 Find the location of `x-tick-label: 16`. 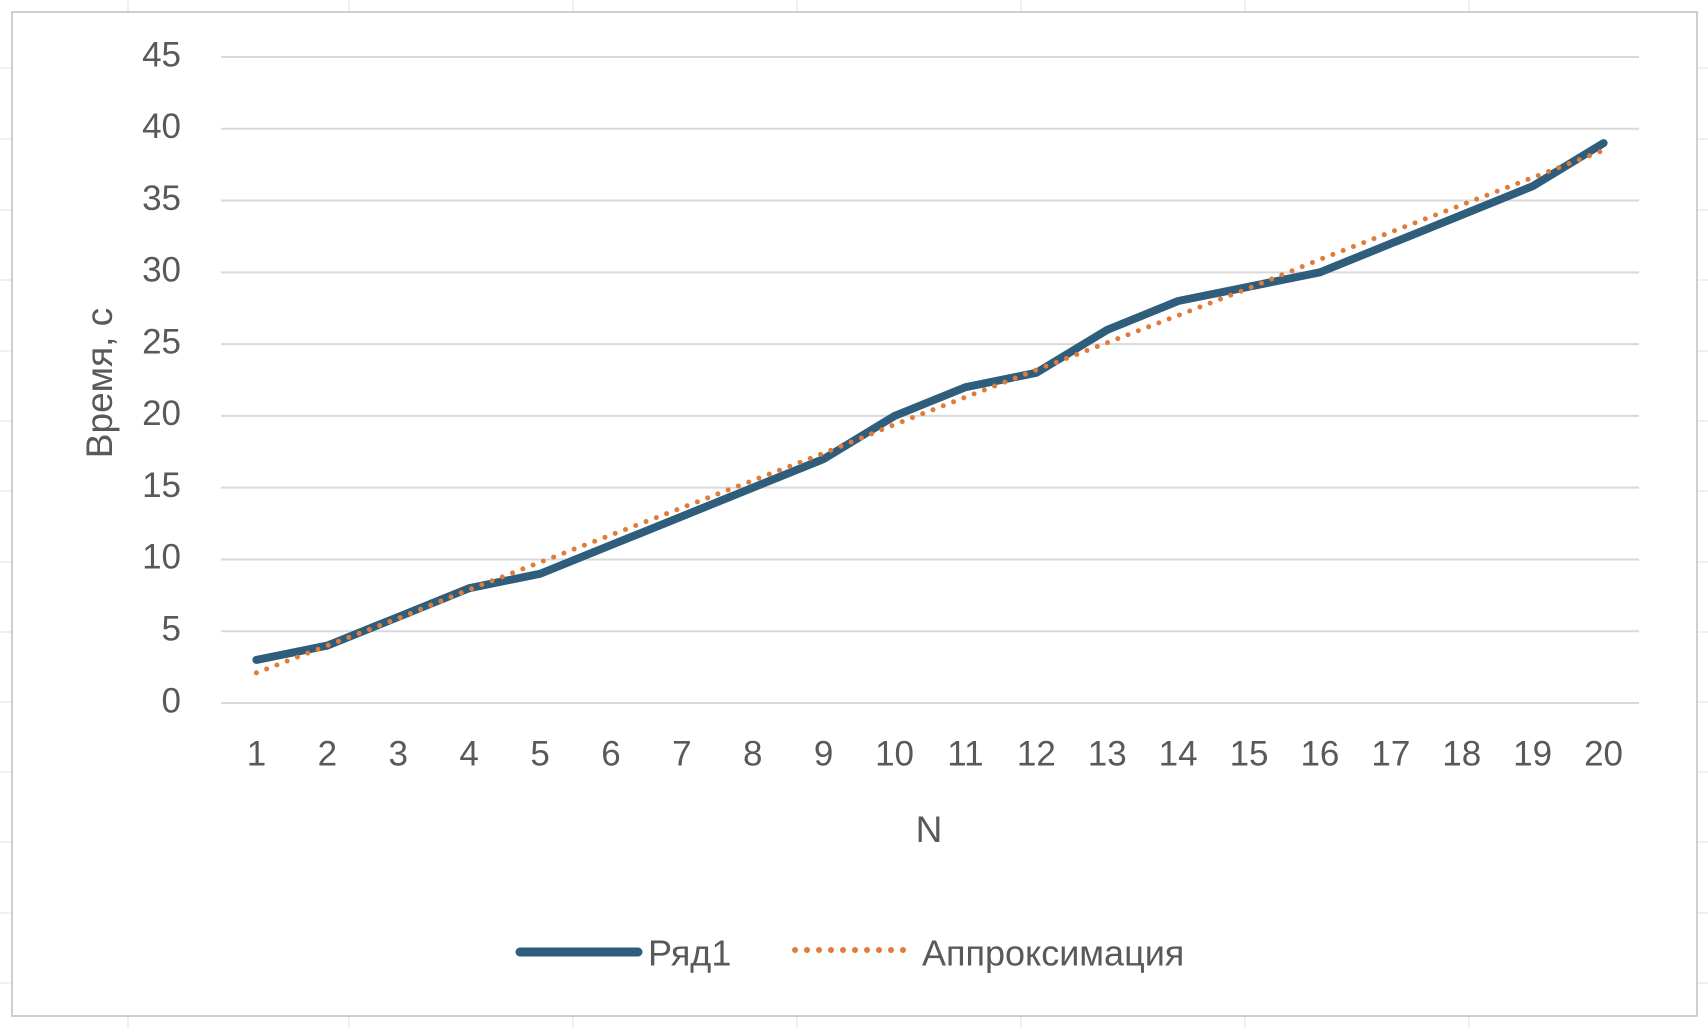

x-tick-label: 16 is located at coordinates (1319, 753).